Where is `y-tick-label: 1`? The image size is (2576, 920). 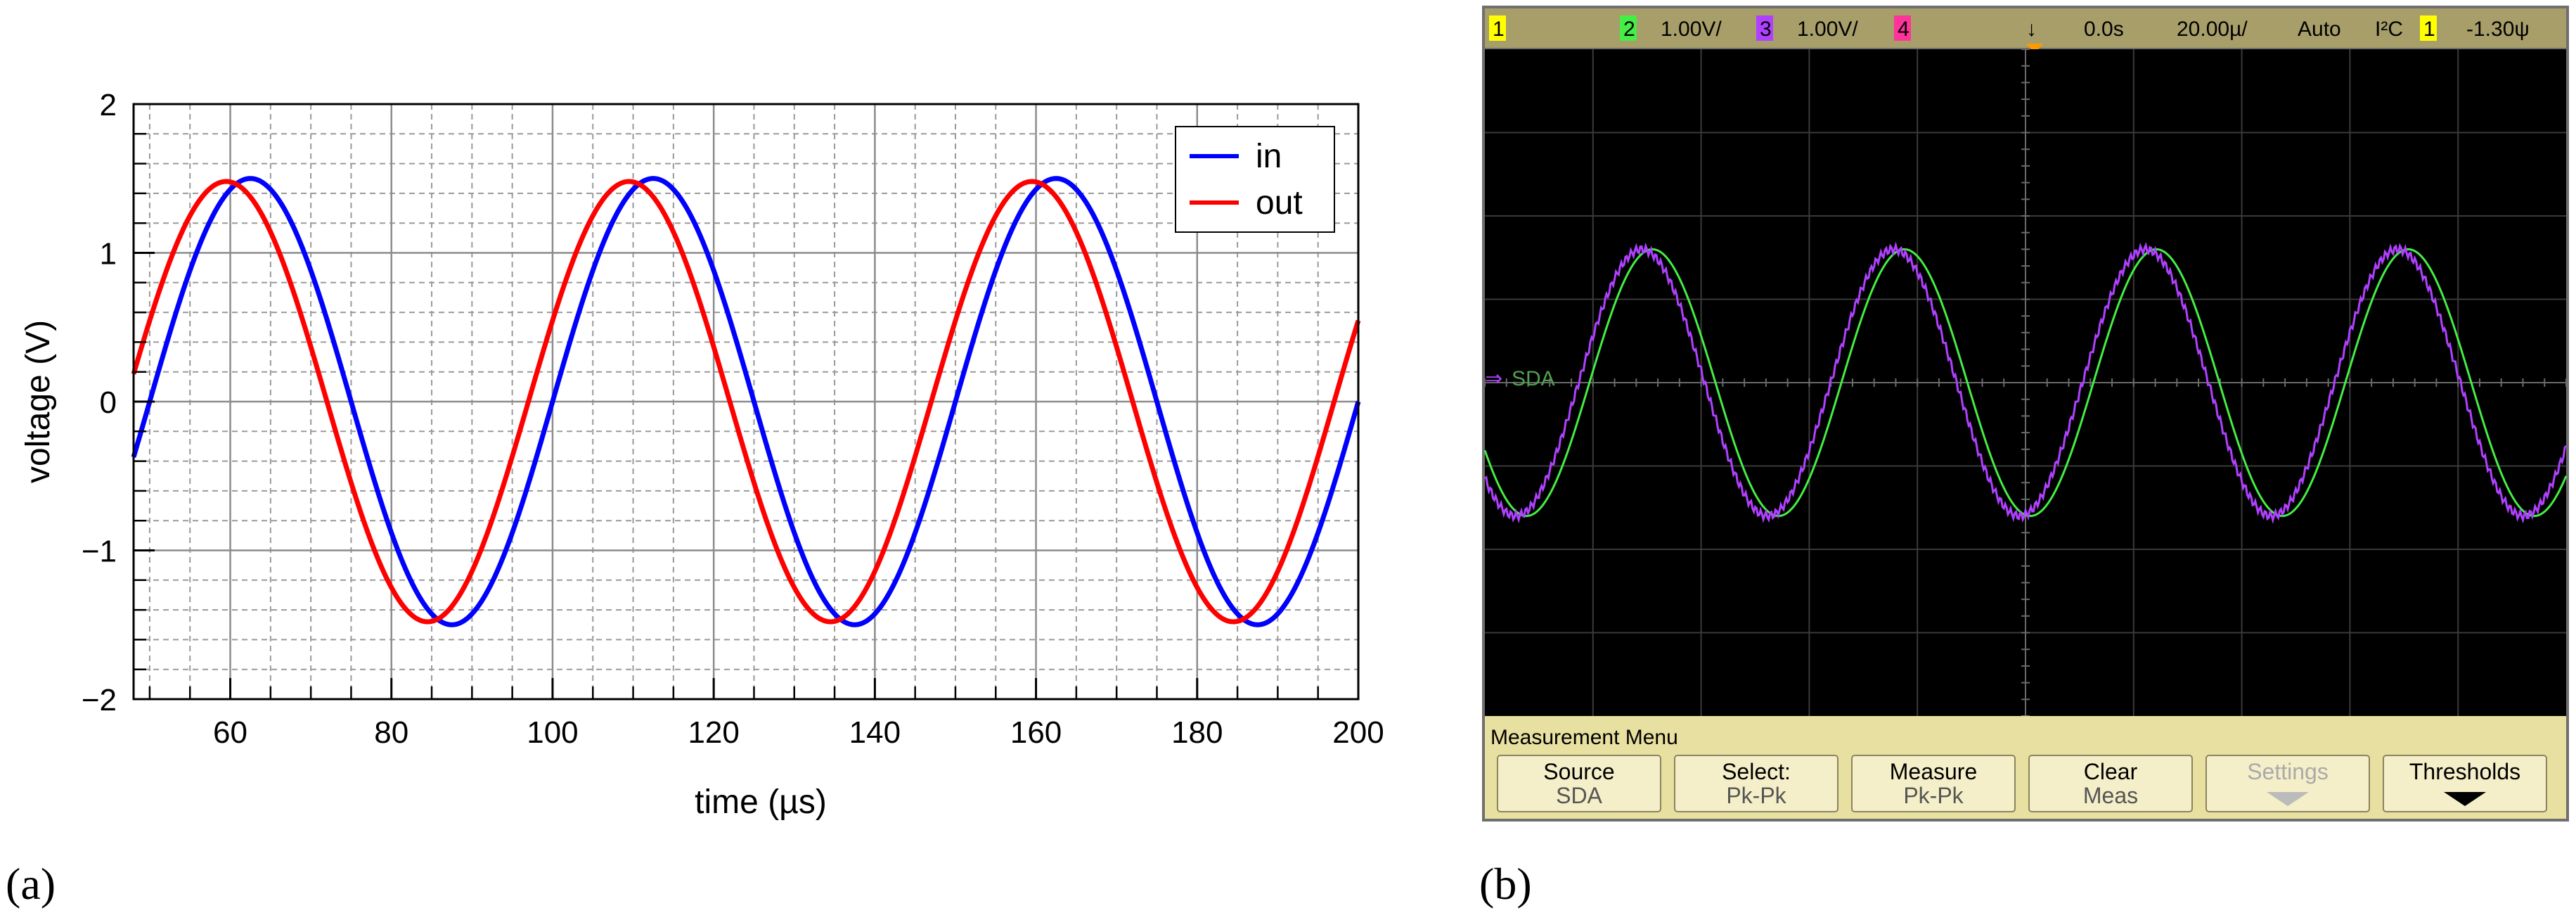
y-tick-label: 1 is located at coordinates (108, 254).